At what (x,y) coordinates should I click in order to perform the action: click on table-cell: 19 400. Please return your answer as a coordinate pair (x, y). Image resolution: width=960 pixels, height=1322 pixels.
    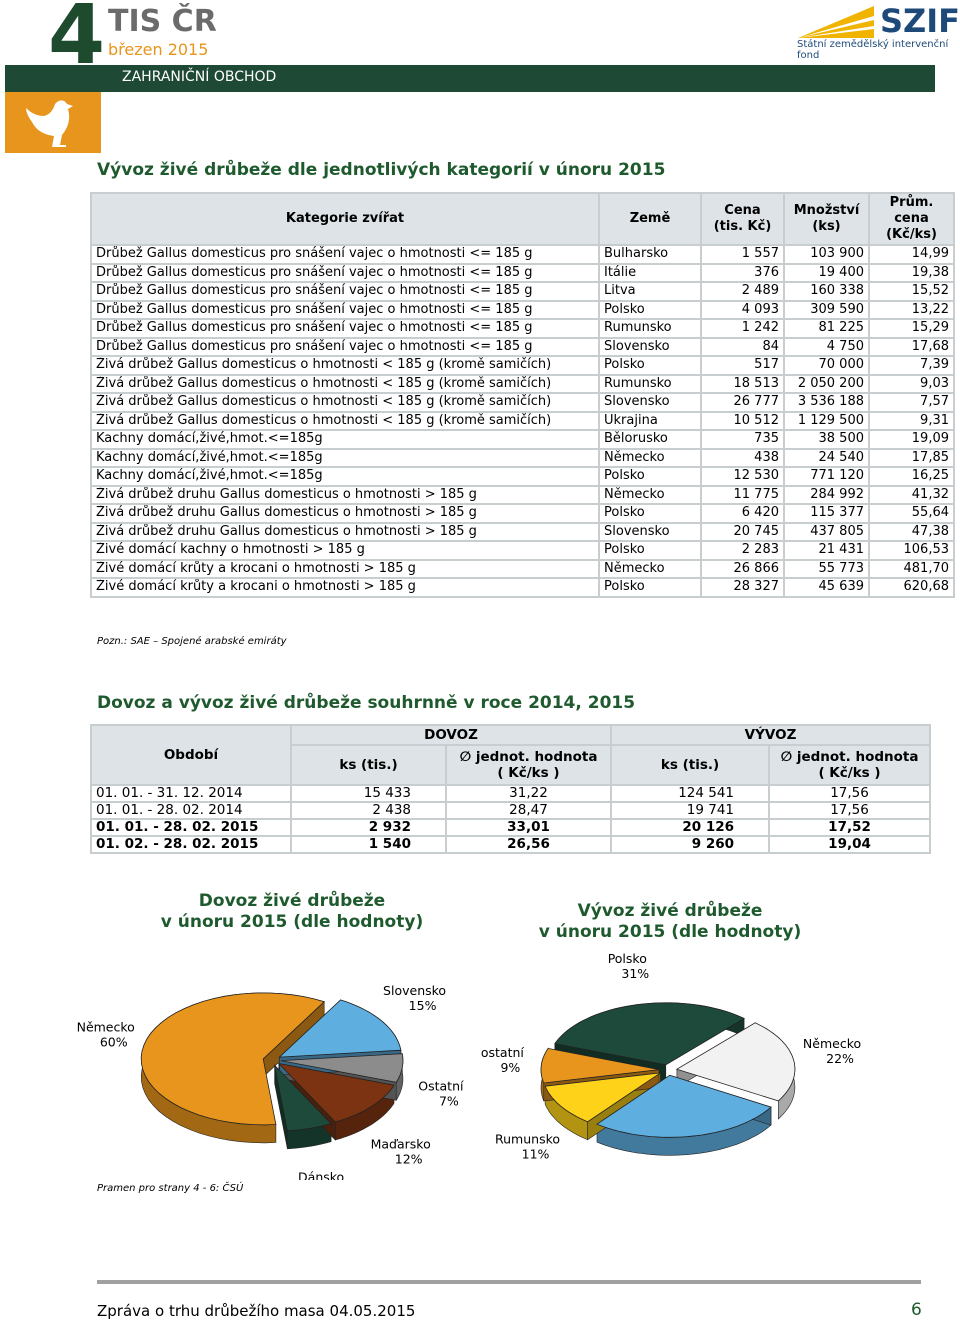
    Looking at the image, I should click on (826, 272).